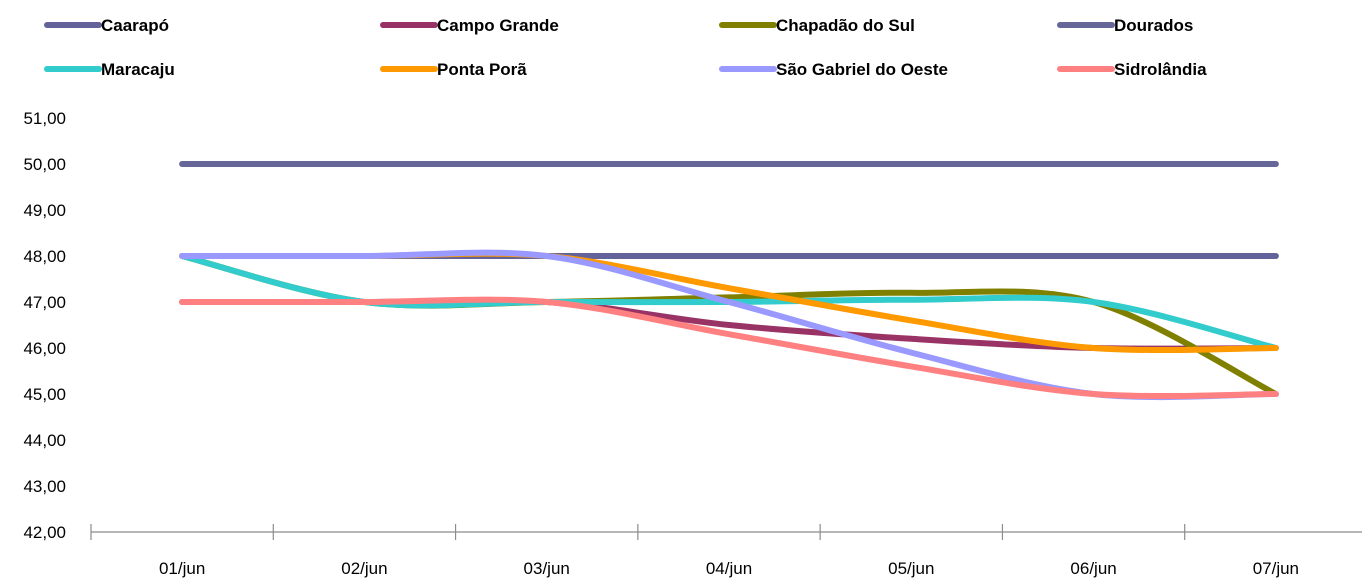  I want to click on y-tick-label: 43,00, so click(44, 486).